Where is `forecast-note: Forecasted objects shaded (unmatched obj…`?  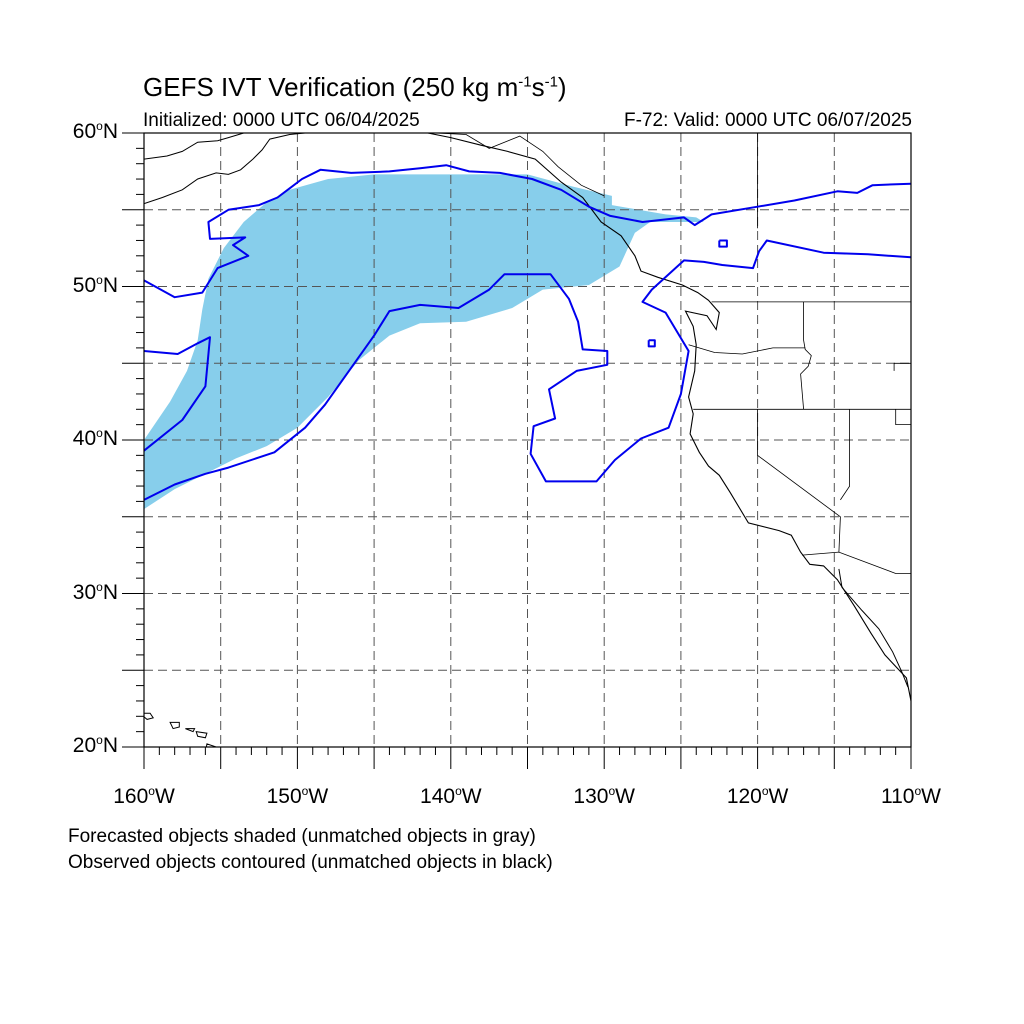
forecast-note: Forecasted objects shaded (unmatched obj… is located at coordinates (302, 836).